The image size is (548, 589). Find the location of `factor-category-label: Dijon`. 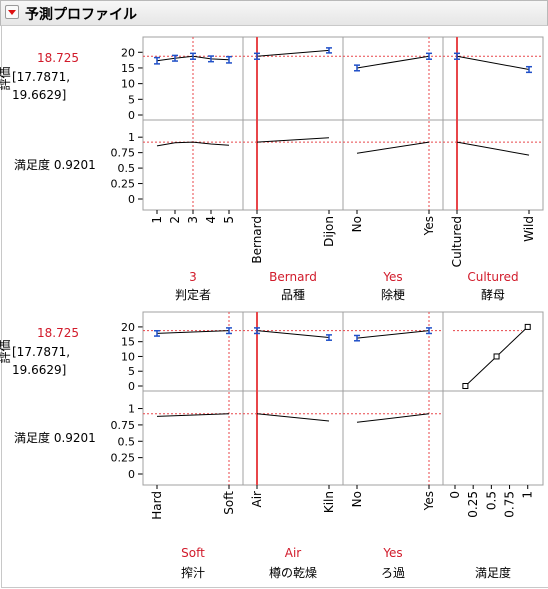

factor-category-label: Dijon is located at coordinates (329, 231).